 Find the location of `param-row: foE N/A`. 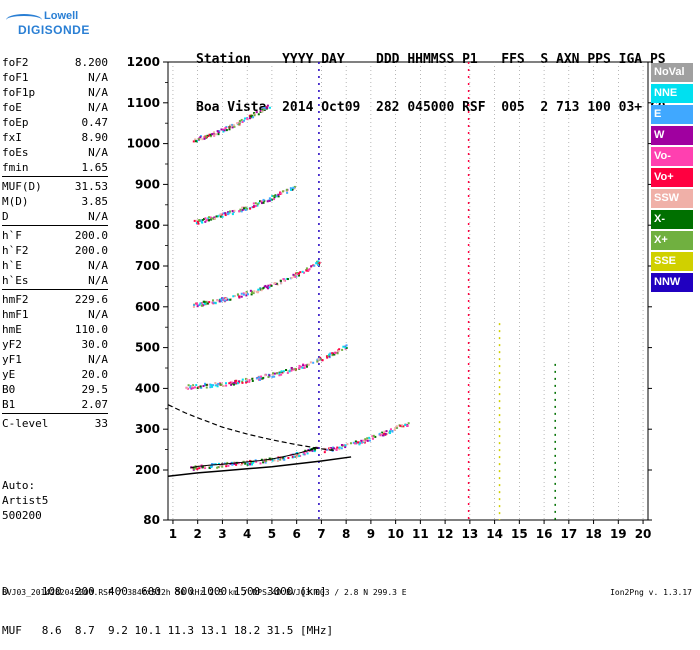

param-row: foE N/A is located at coordinates (55, 107).